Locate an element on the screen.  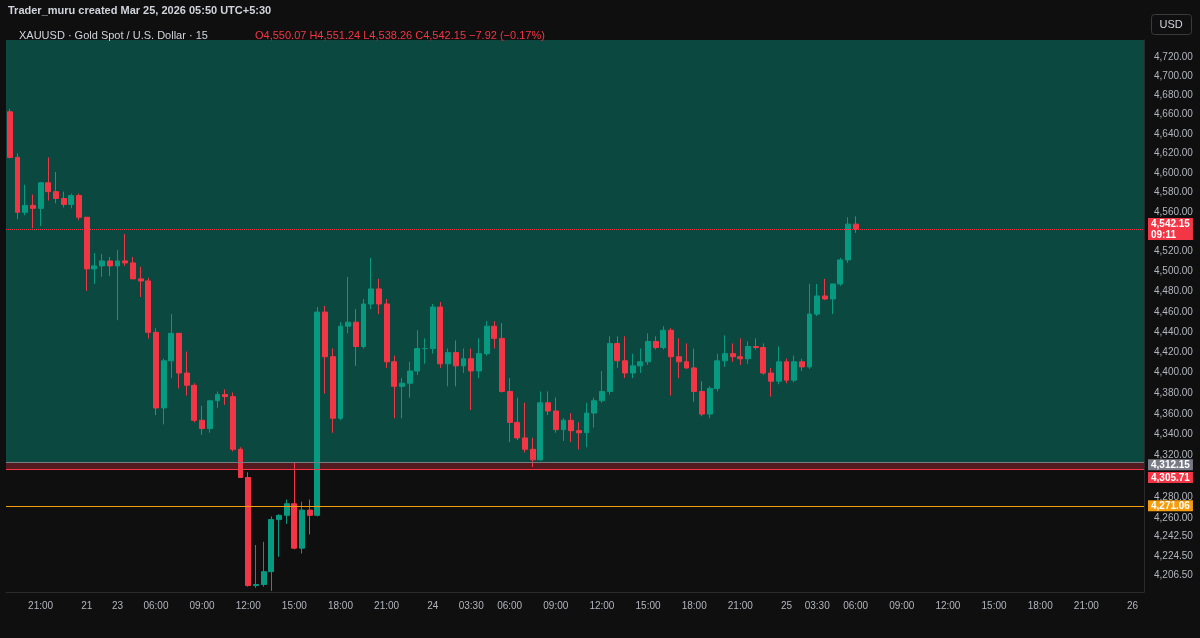
y-tick-label: 4,206.50 is located at coordinates (1174, 574).